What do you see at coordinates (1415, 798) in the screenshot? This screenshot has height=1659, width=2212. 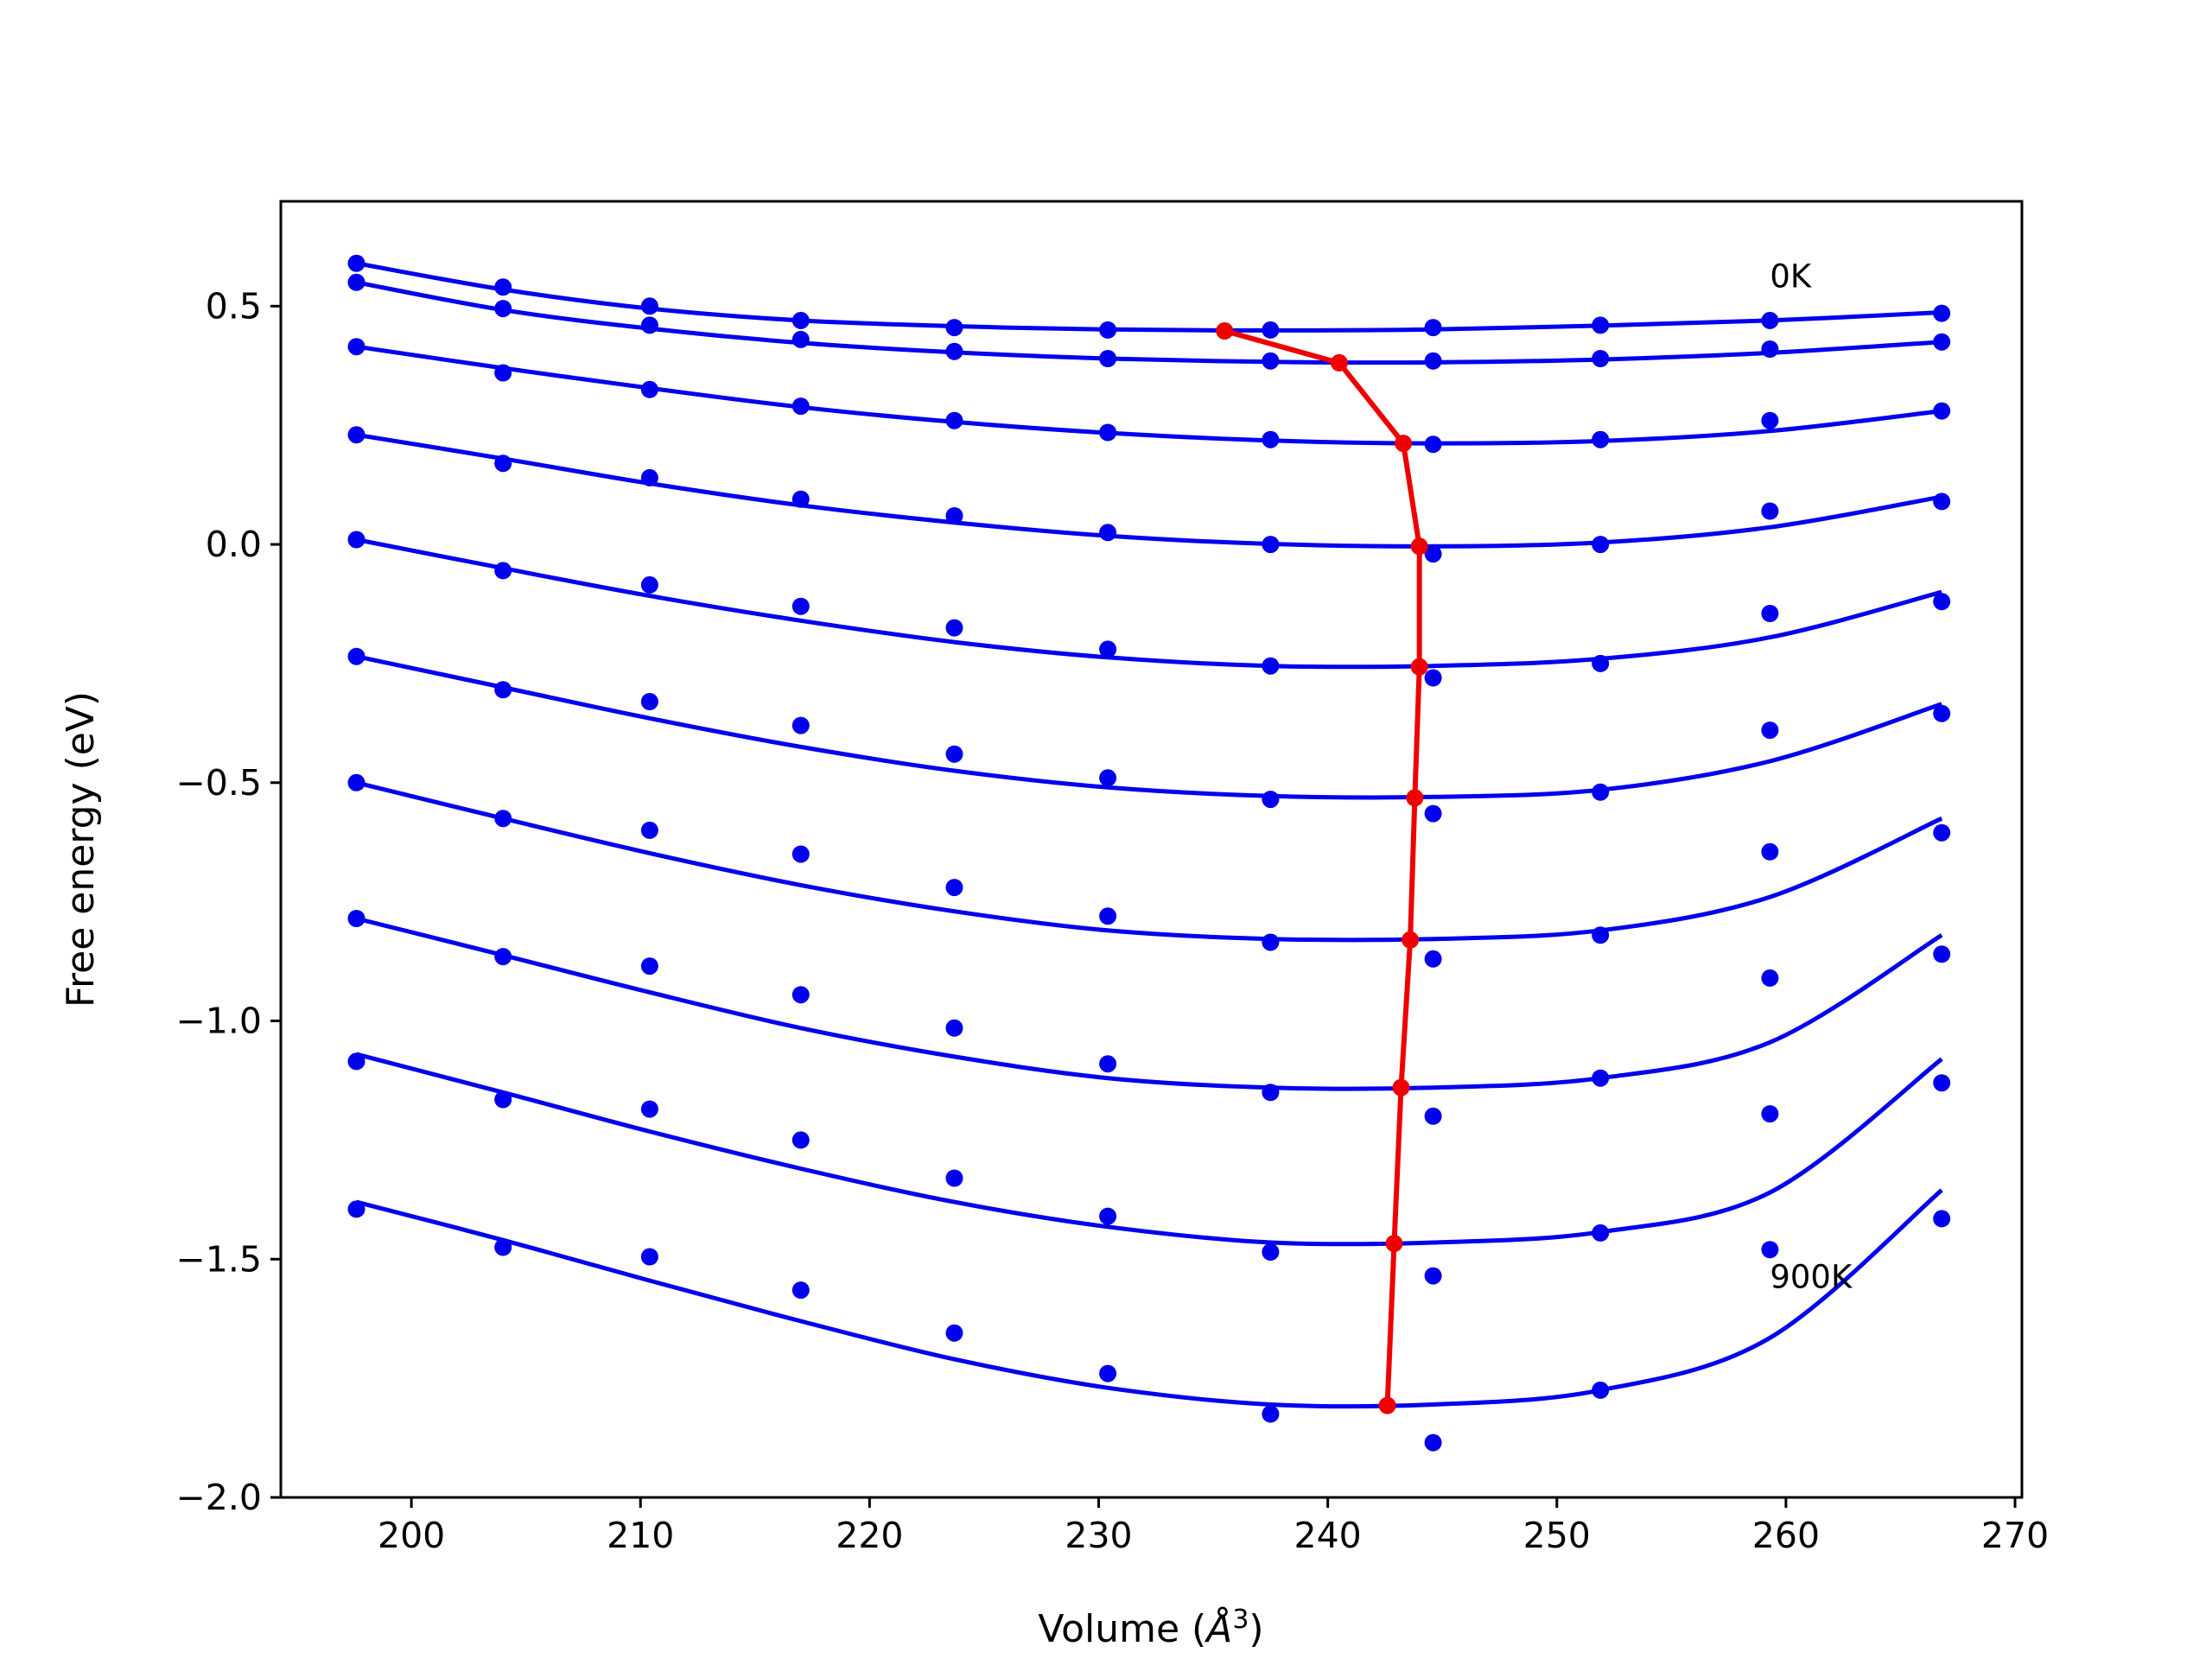 I see `minimum-point-500K` at bounding box center [1415, 798].